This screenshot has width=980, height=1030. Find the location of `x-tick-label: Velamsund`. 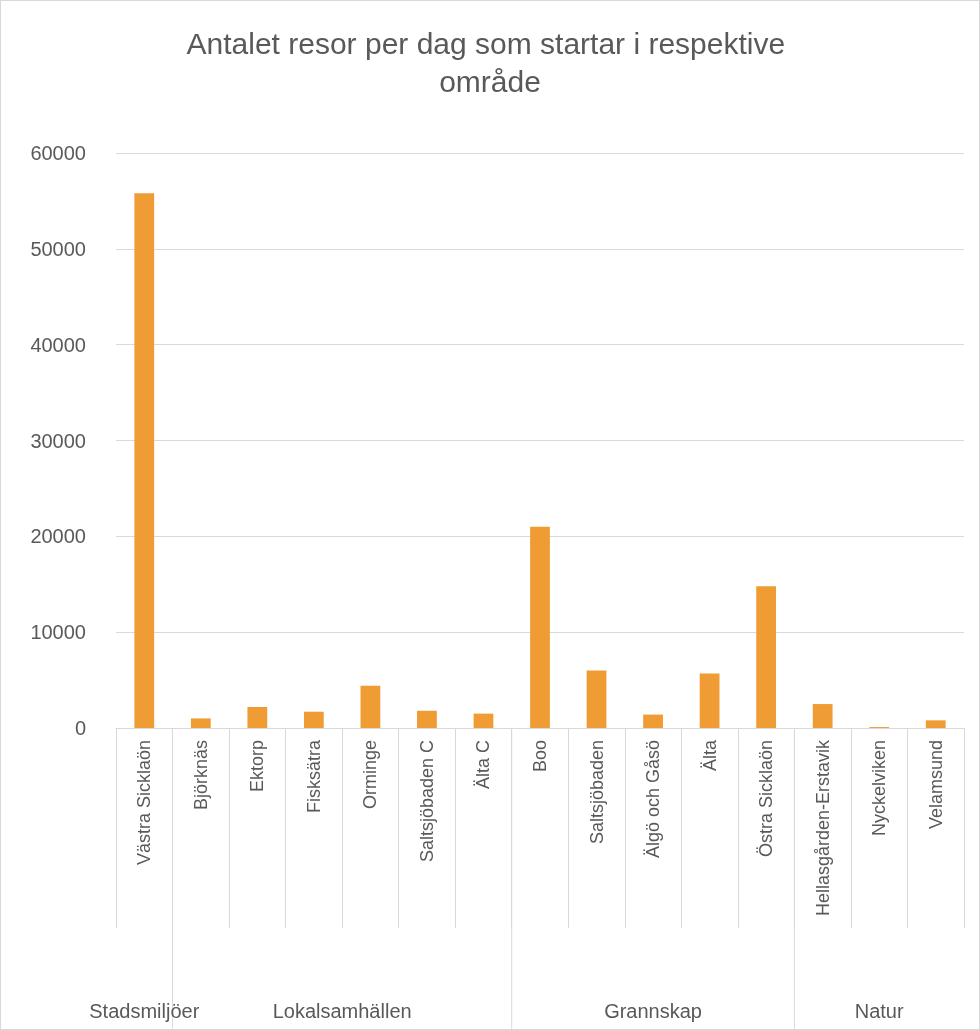

x-tick-label: Velamsund is located at coordinates (935, 785).